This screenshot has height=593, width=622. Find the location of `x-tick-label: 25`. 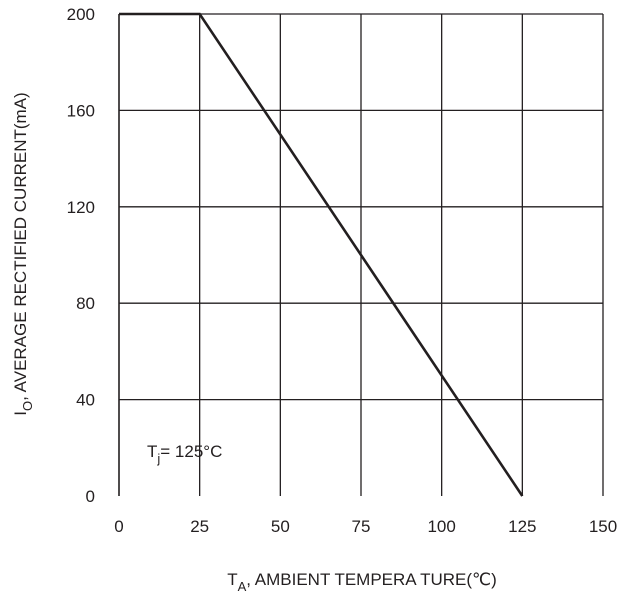

x-tick-label: 25 is located at coordinates (199, 526).